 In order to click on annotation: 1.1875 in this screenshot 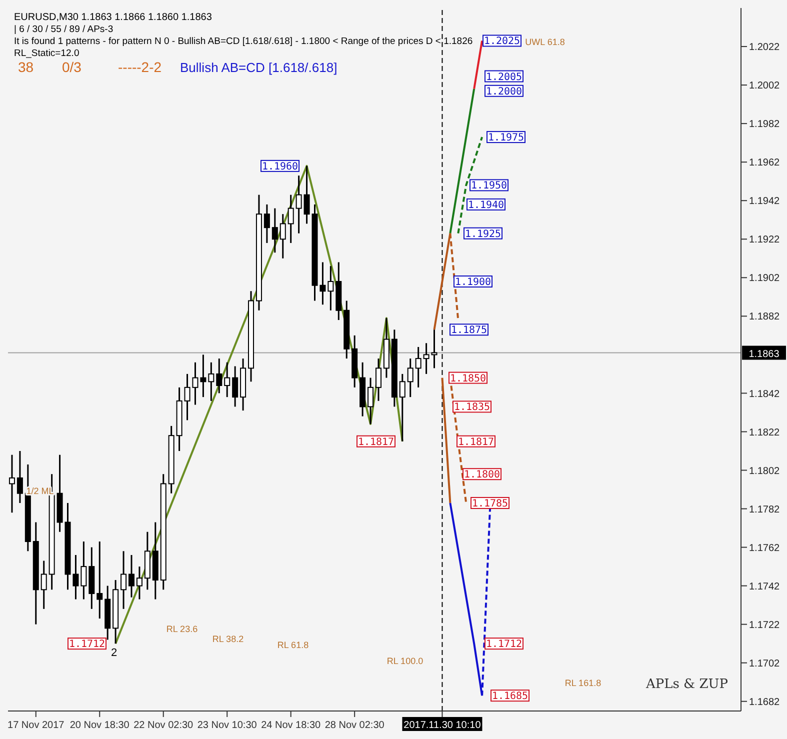, I will do `click(469, 330)`.